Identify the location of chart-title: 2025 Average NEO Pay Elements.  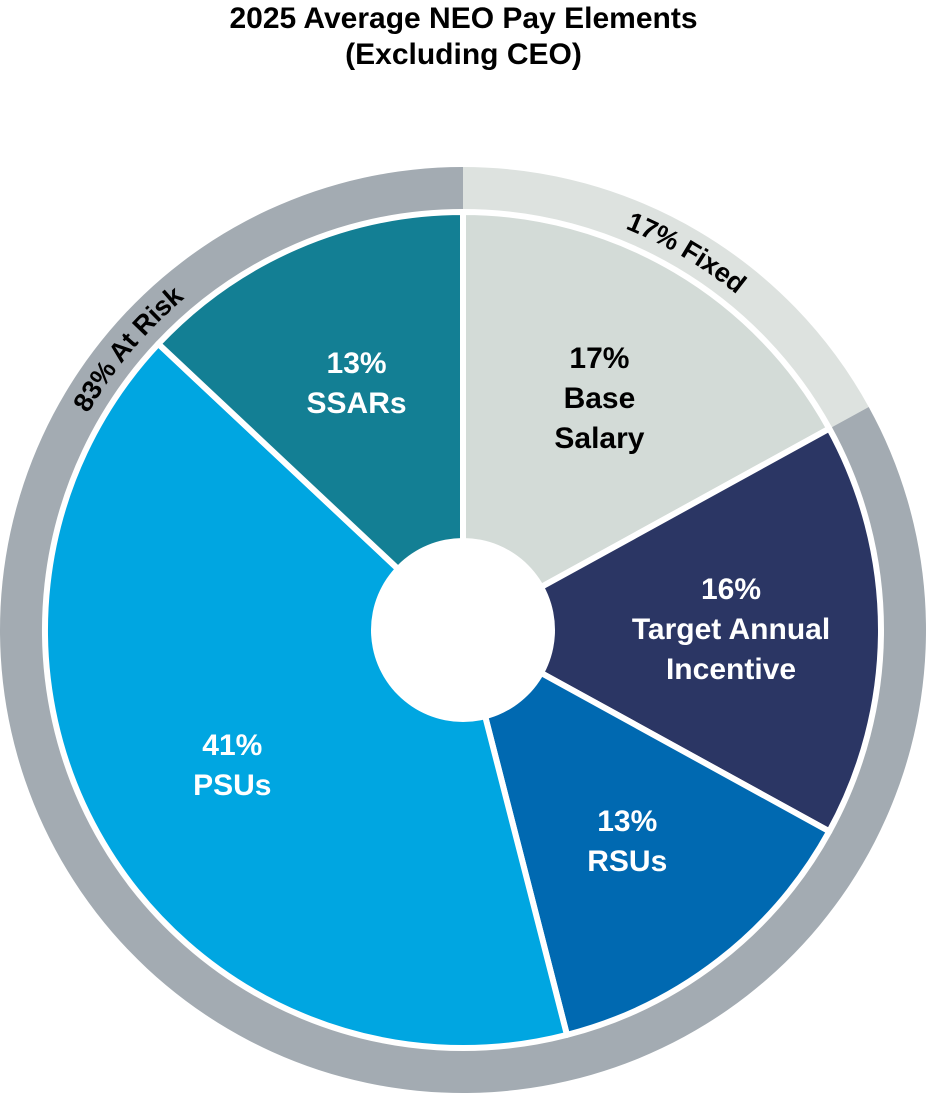
(463, 18).